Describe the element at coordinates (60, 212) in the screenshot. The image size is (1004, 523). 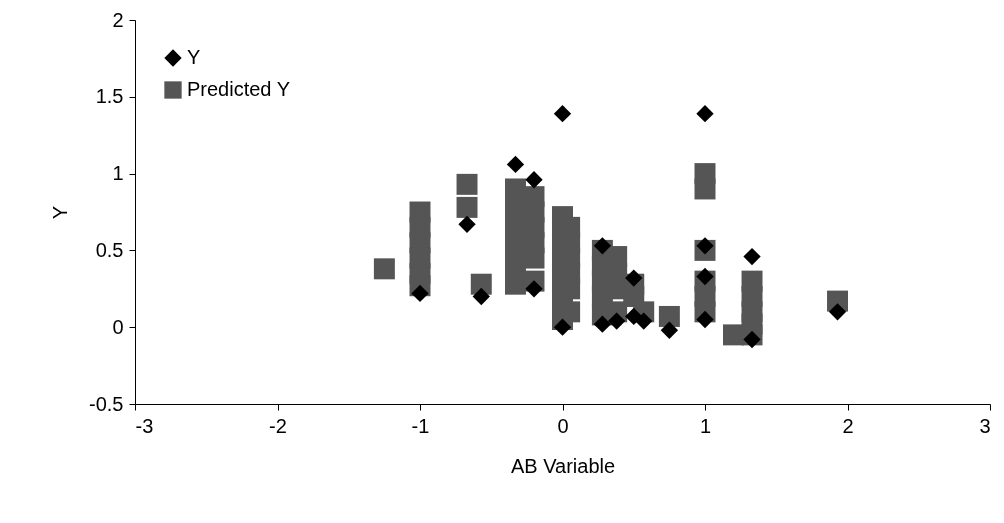
I see `y-axis-title: Y` at that location.